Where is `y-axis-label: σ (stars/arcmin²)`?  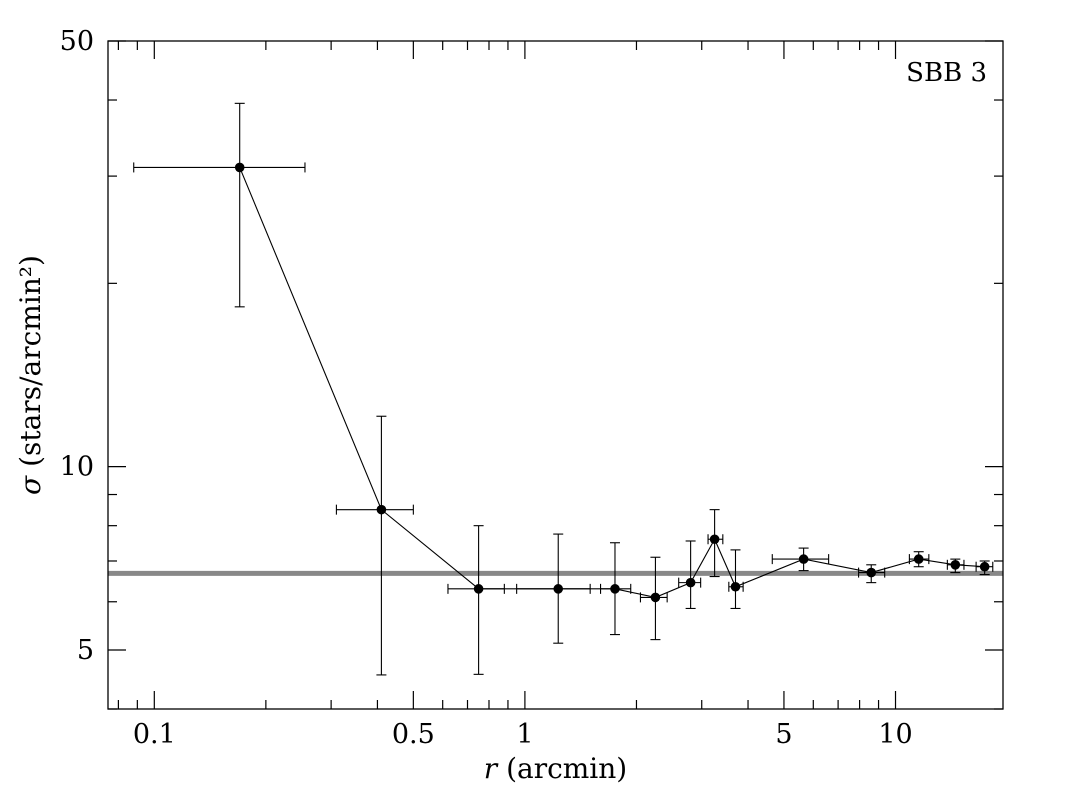 y-axis-label: σ (stars/arcmin²) is located at coordinates (30, 375).